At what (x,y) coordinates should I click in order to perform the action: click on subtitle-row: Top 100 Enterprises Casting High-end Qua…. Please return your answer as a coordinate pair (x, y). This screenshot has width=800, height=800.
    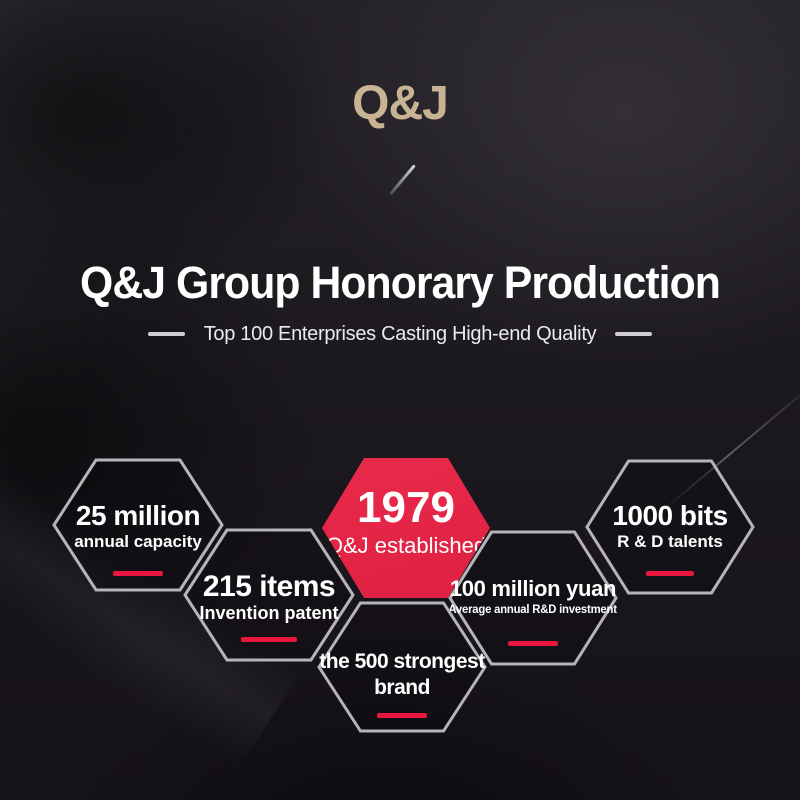
    Looking at the image, I should click on (400, 334).